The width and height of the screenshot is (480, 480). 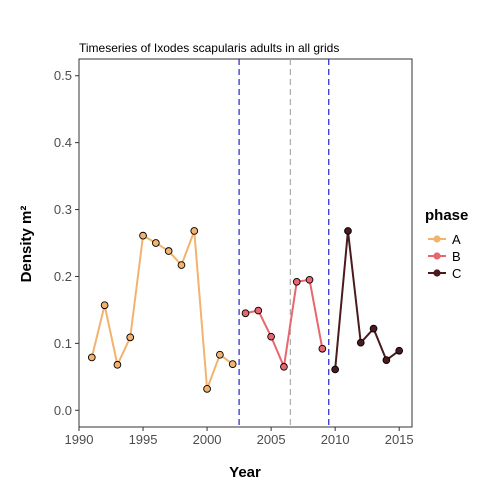 I want to click on legend-key-point-A, so click(x=437, y=239).